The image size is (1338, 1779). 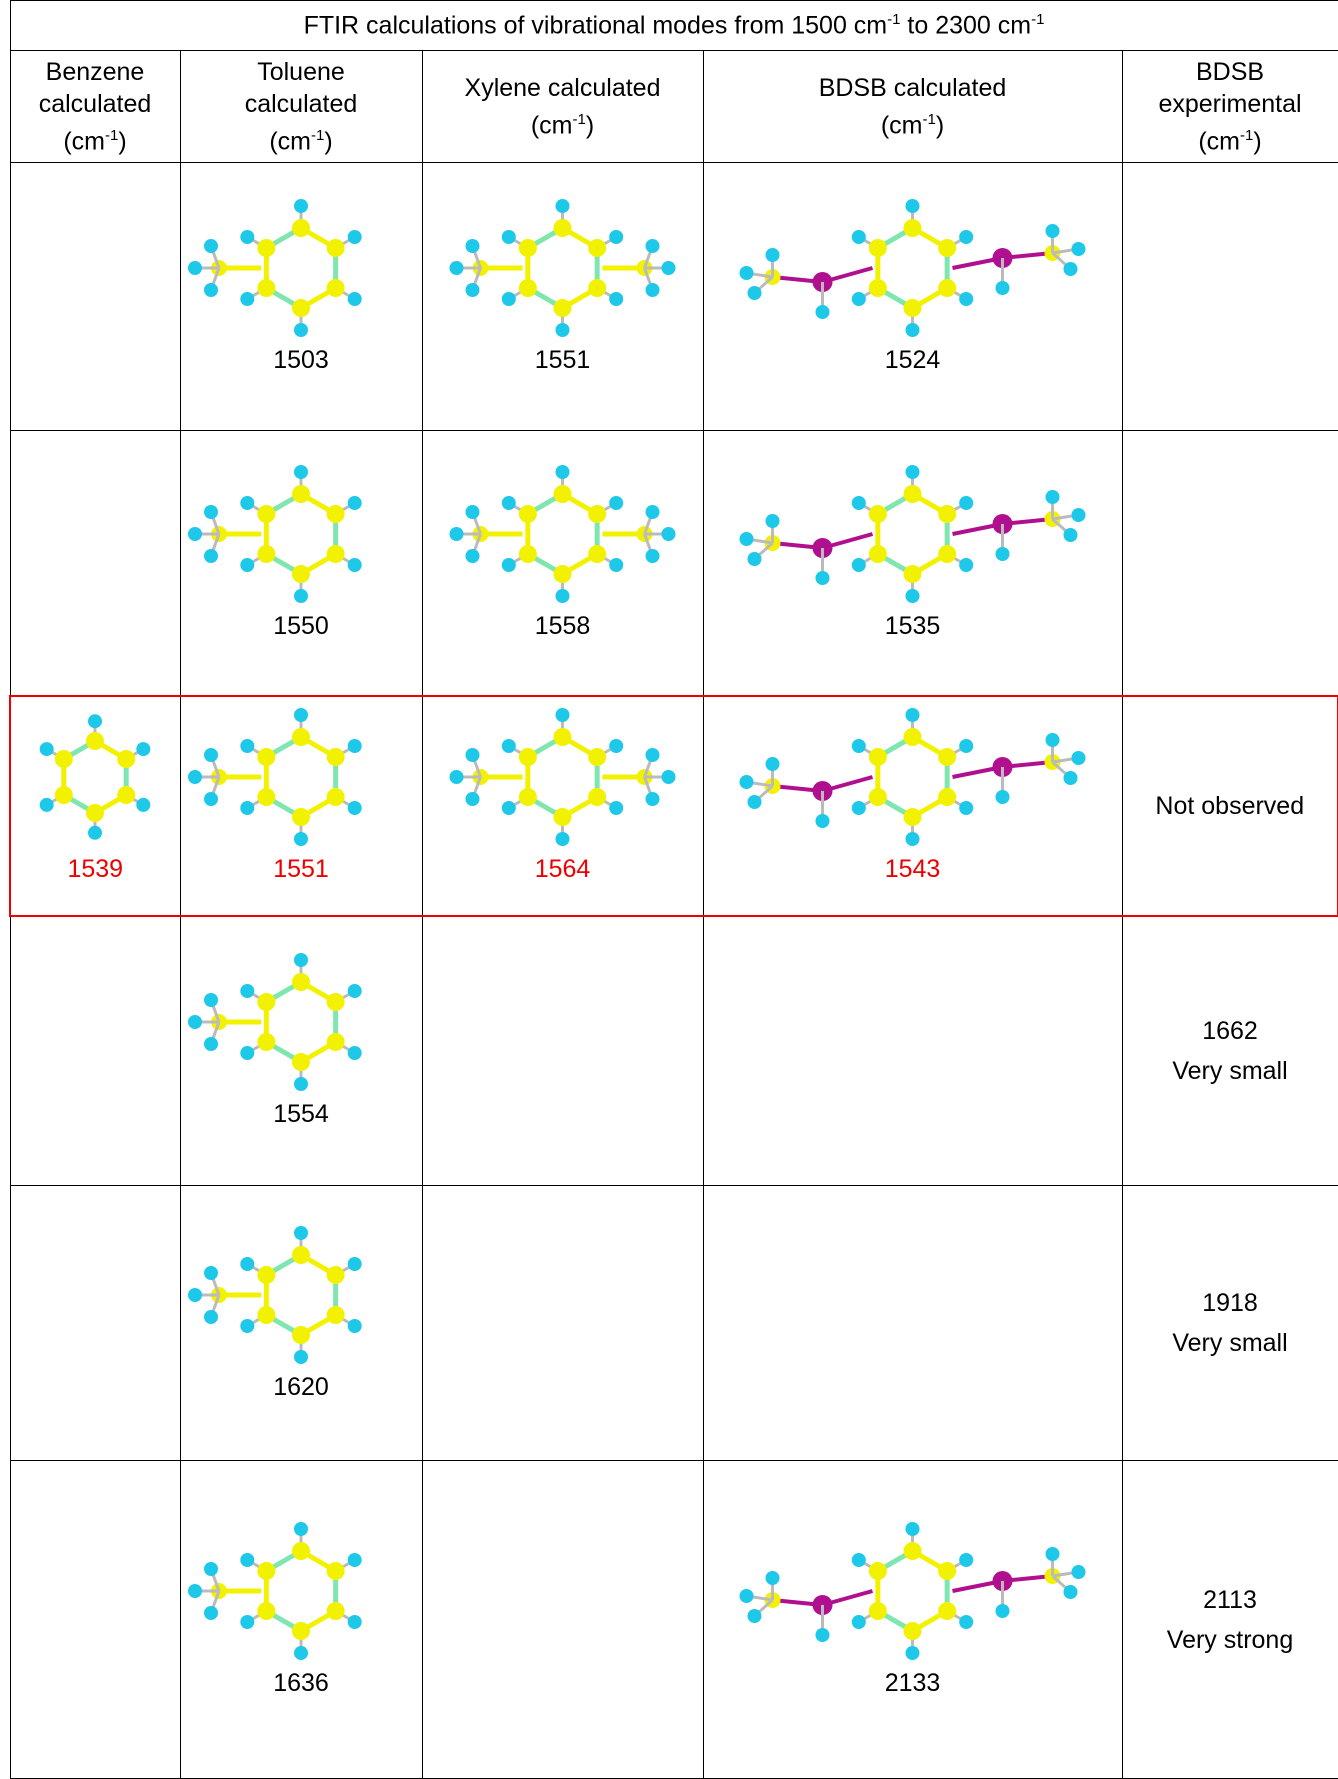 What do you see at coordinates (912, 1683) in the screenshot?
I see `frequency-value: 2133` at bounding box center [912, 1683].